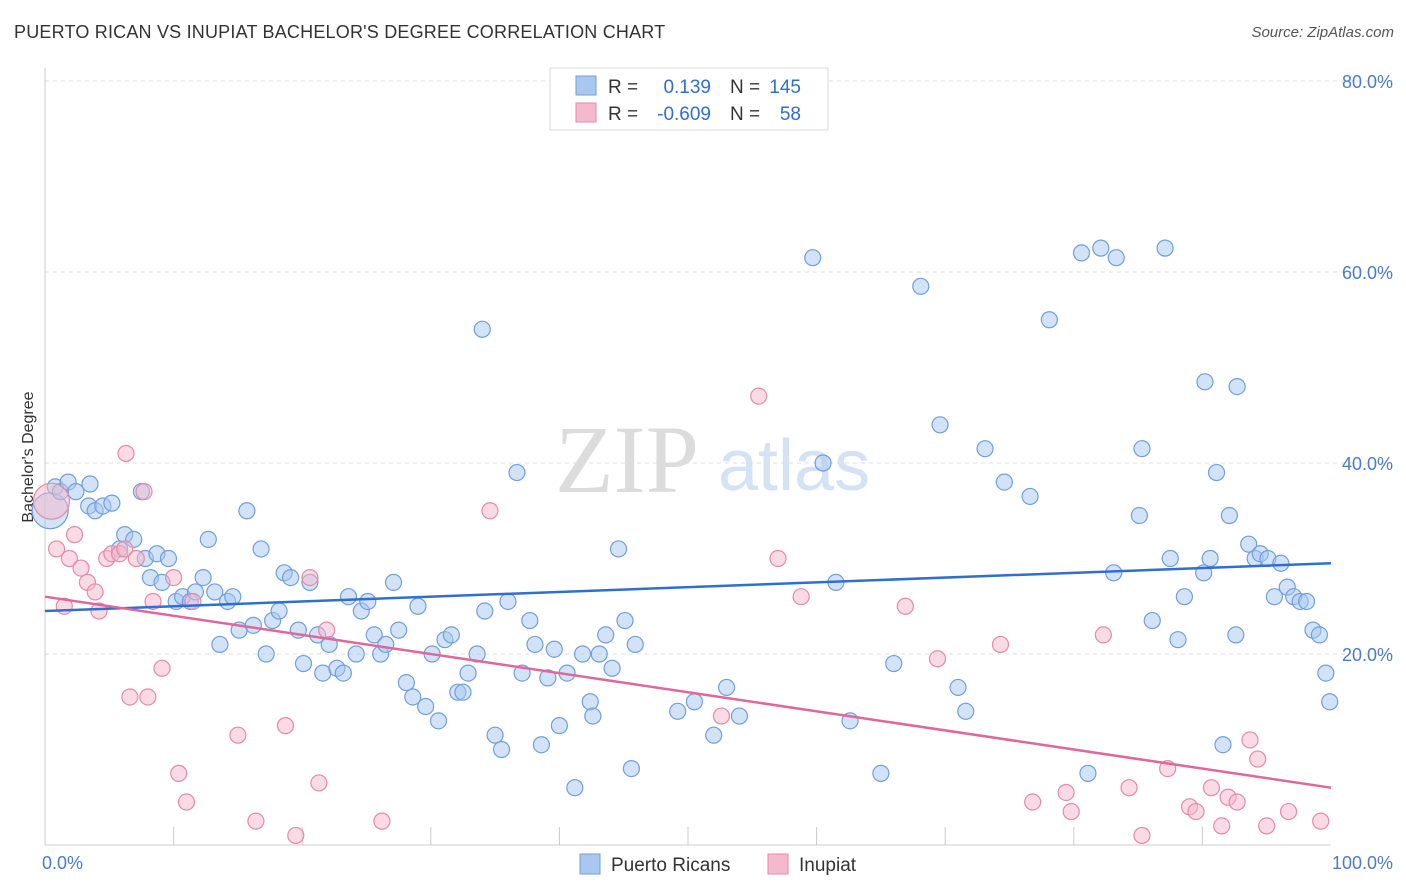 Image resolution: width=1406 pixels, height=892 pixels. I want to click on bottom-legend: Puerto Ricans Inupiat, so click(718, 864).